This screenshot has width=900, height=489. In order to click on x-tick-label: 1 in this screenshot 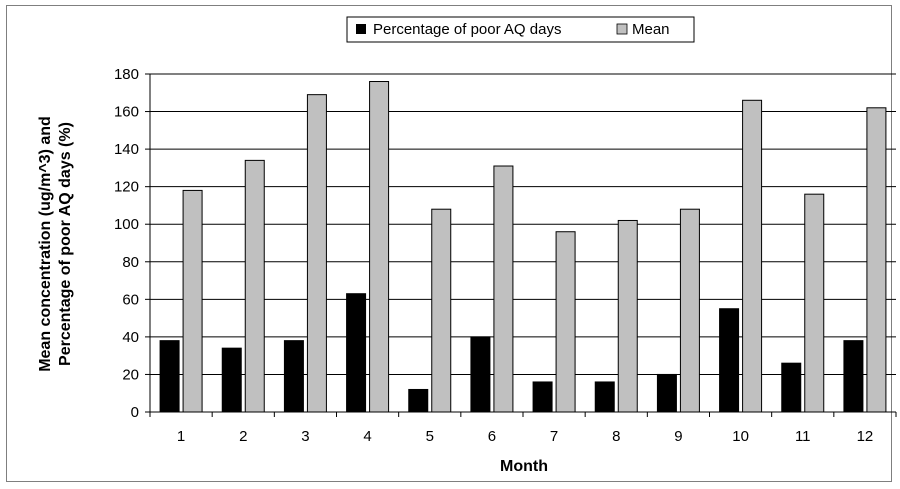, I will do `click(181, 436)`.